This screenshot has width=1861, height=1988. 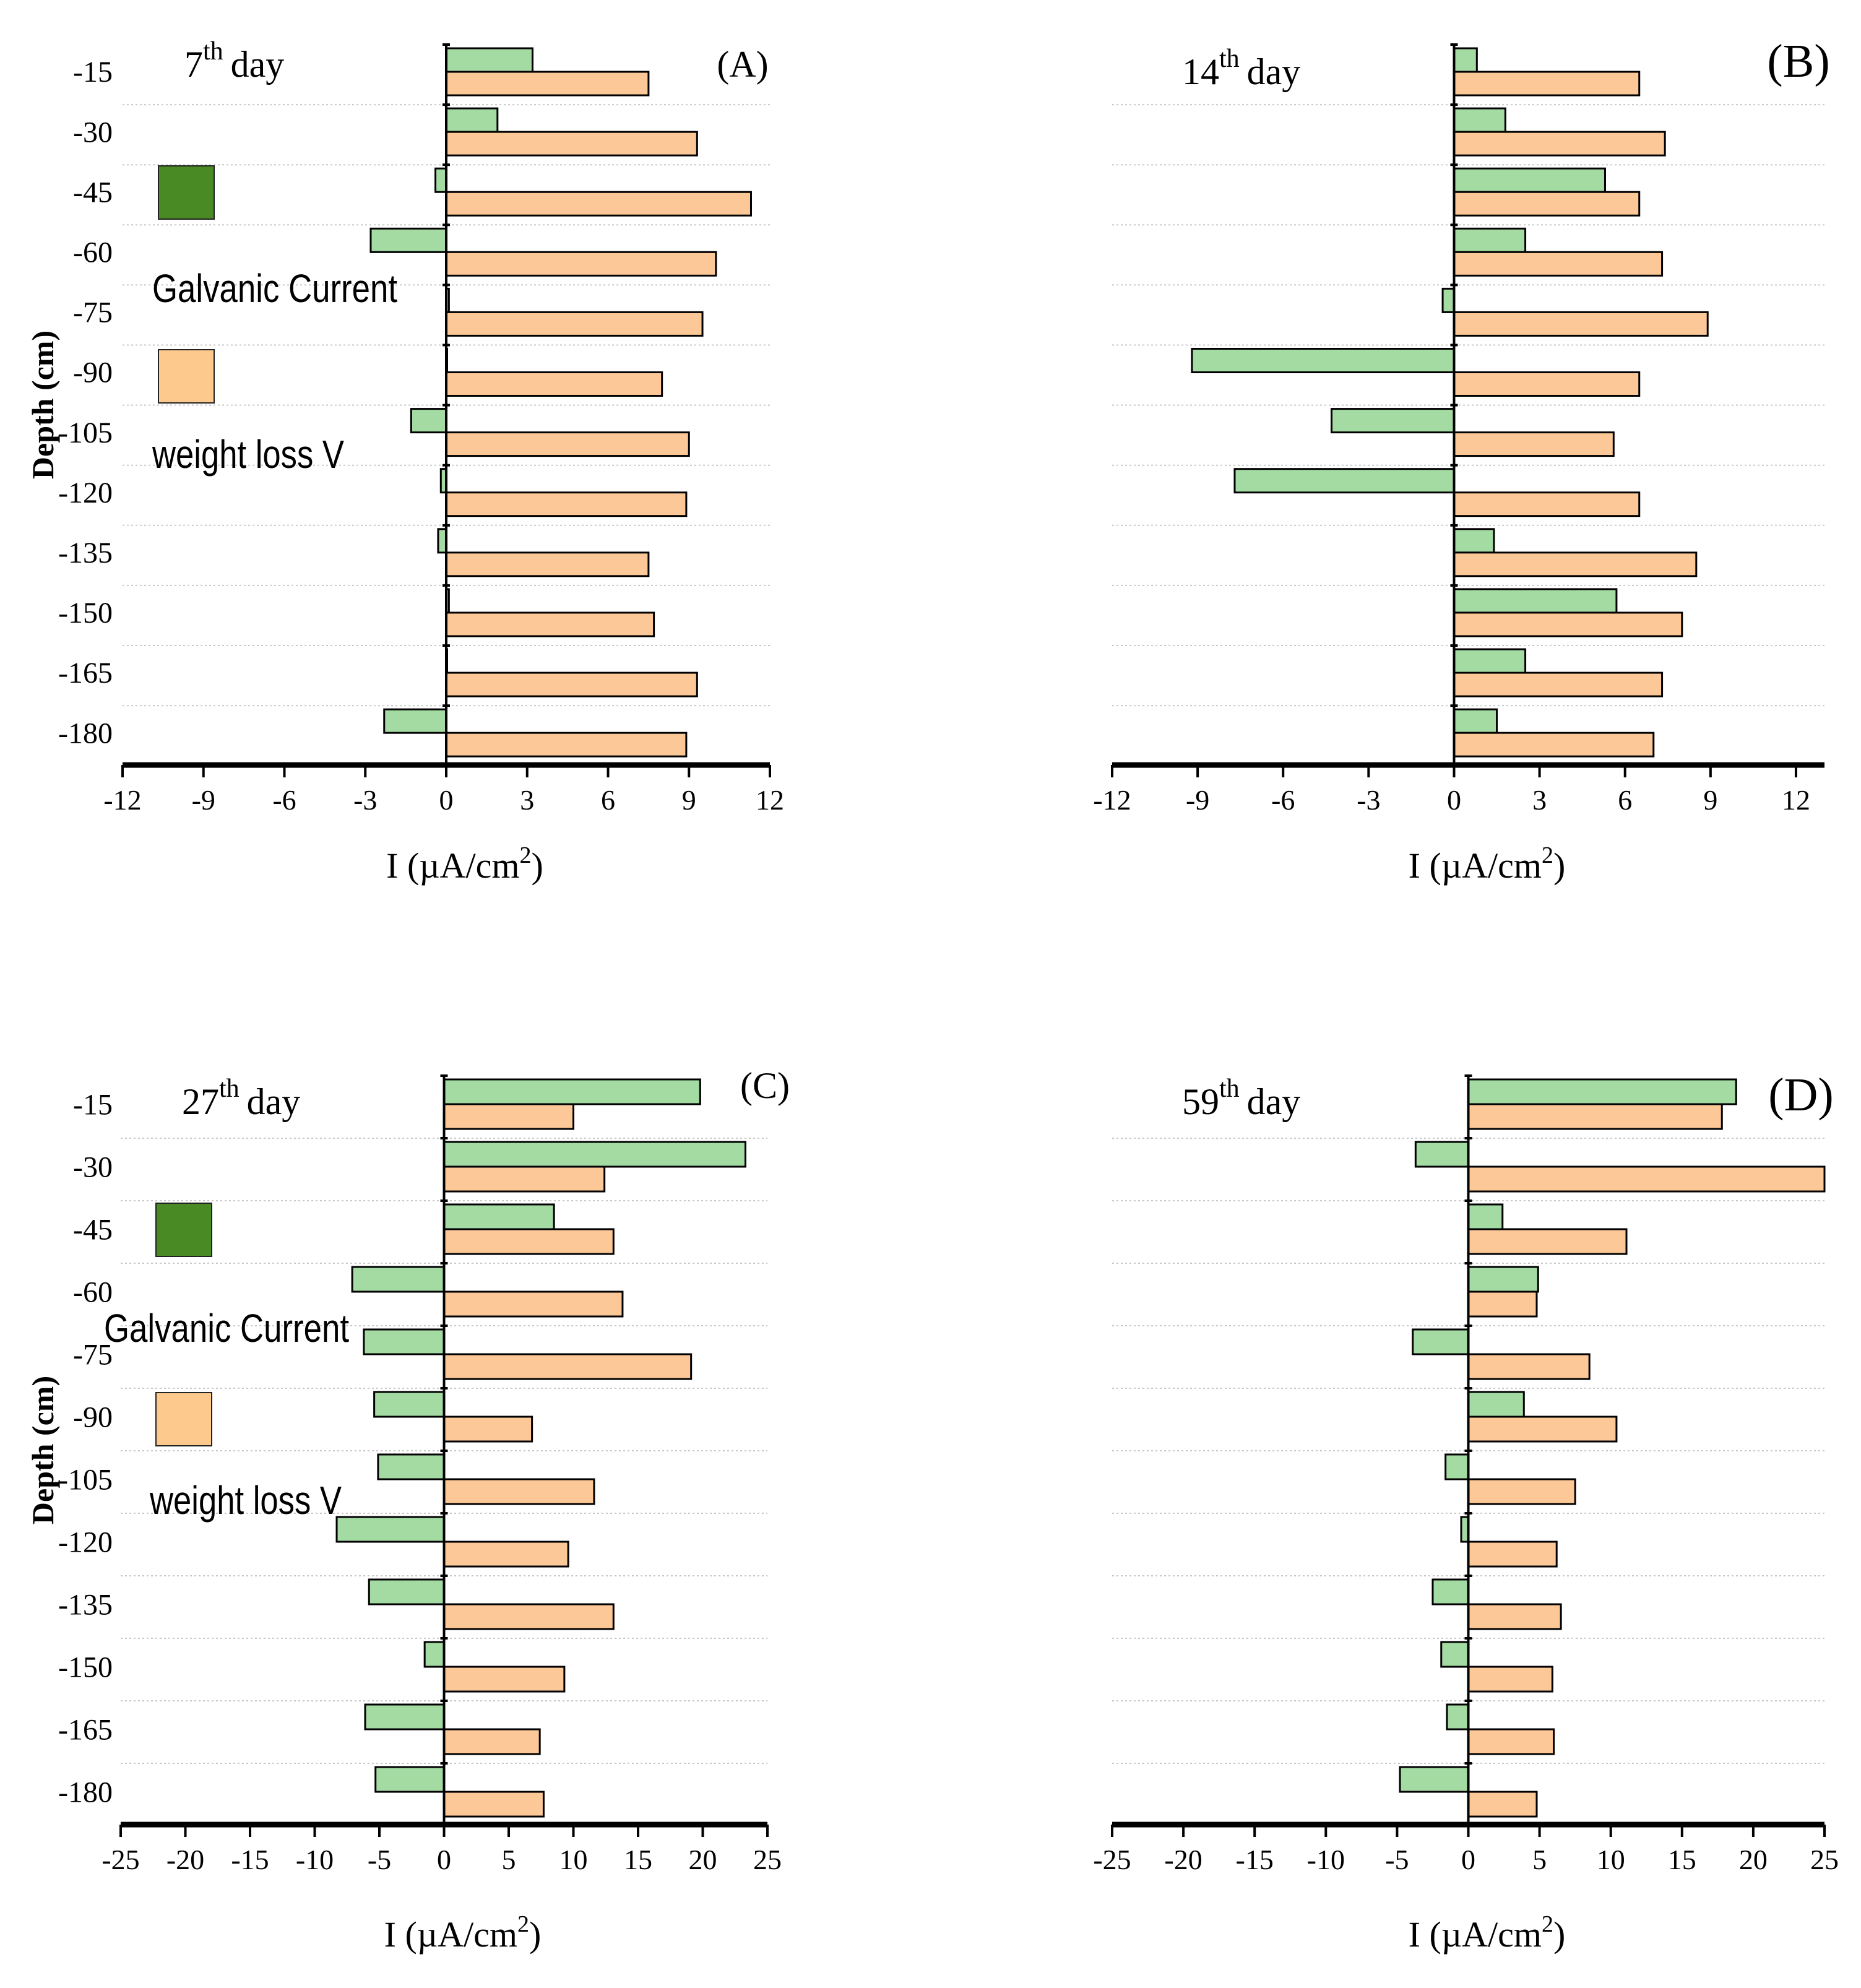 I want to click on weight-loss-bar-m150, so click(x=505, y=1679).